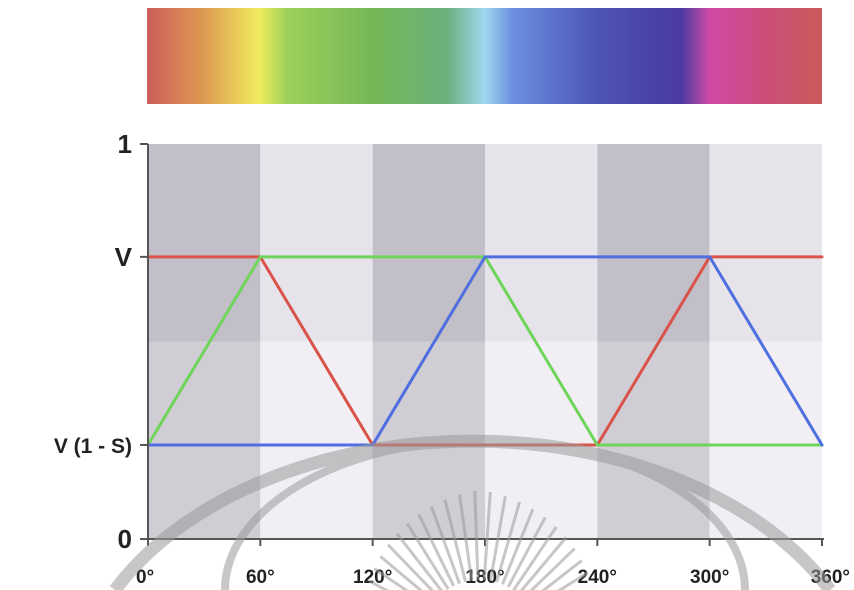 Image resolution: width=854 pixels, height=590 pixels. What do you see at coordinates (372, 577) in the screenshot?
I see `x-tick-label: 120°` at bounding box center [372, 577].